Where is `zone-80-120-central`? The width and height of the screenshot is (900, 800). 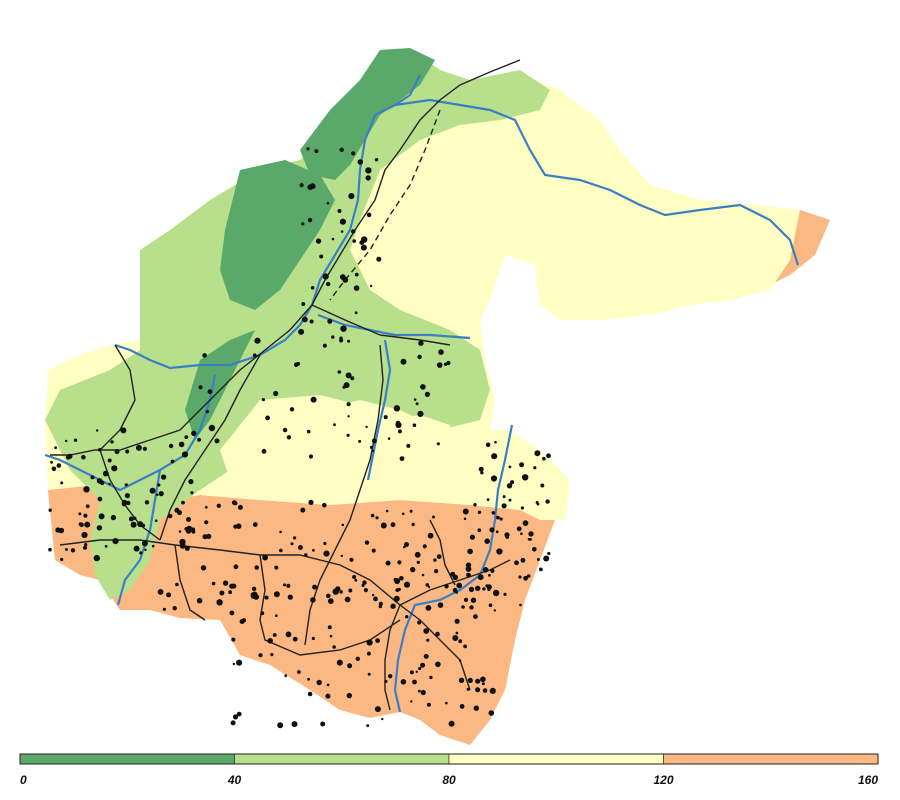 zone-80-120-central is located at coordinates (337, 447).